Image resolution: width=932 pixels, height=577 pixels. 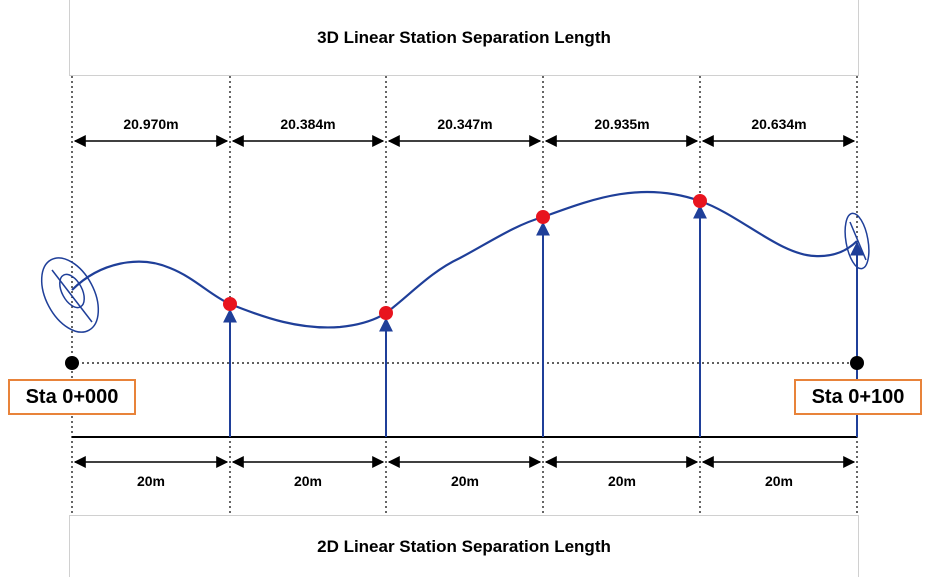 What do you see at coordinates (858, 397) in the screenshot?
I see `station-end-label: Sta 0+100` at bounding box center [858, 397].